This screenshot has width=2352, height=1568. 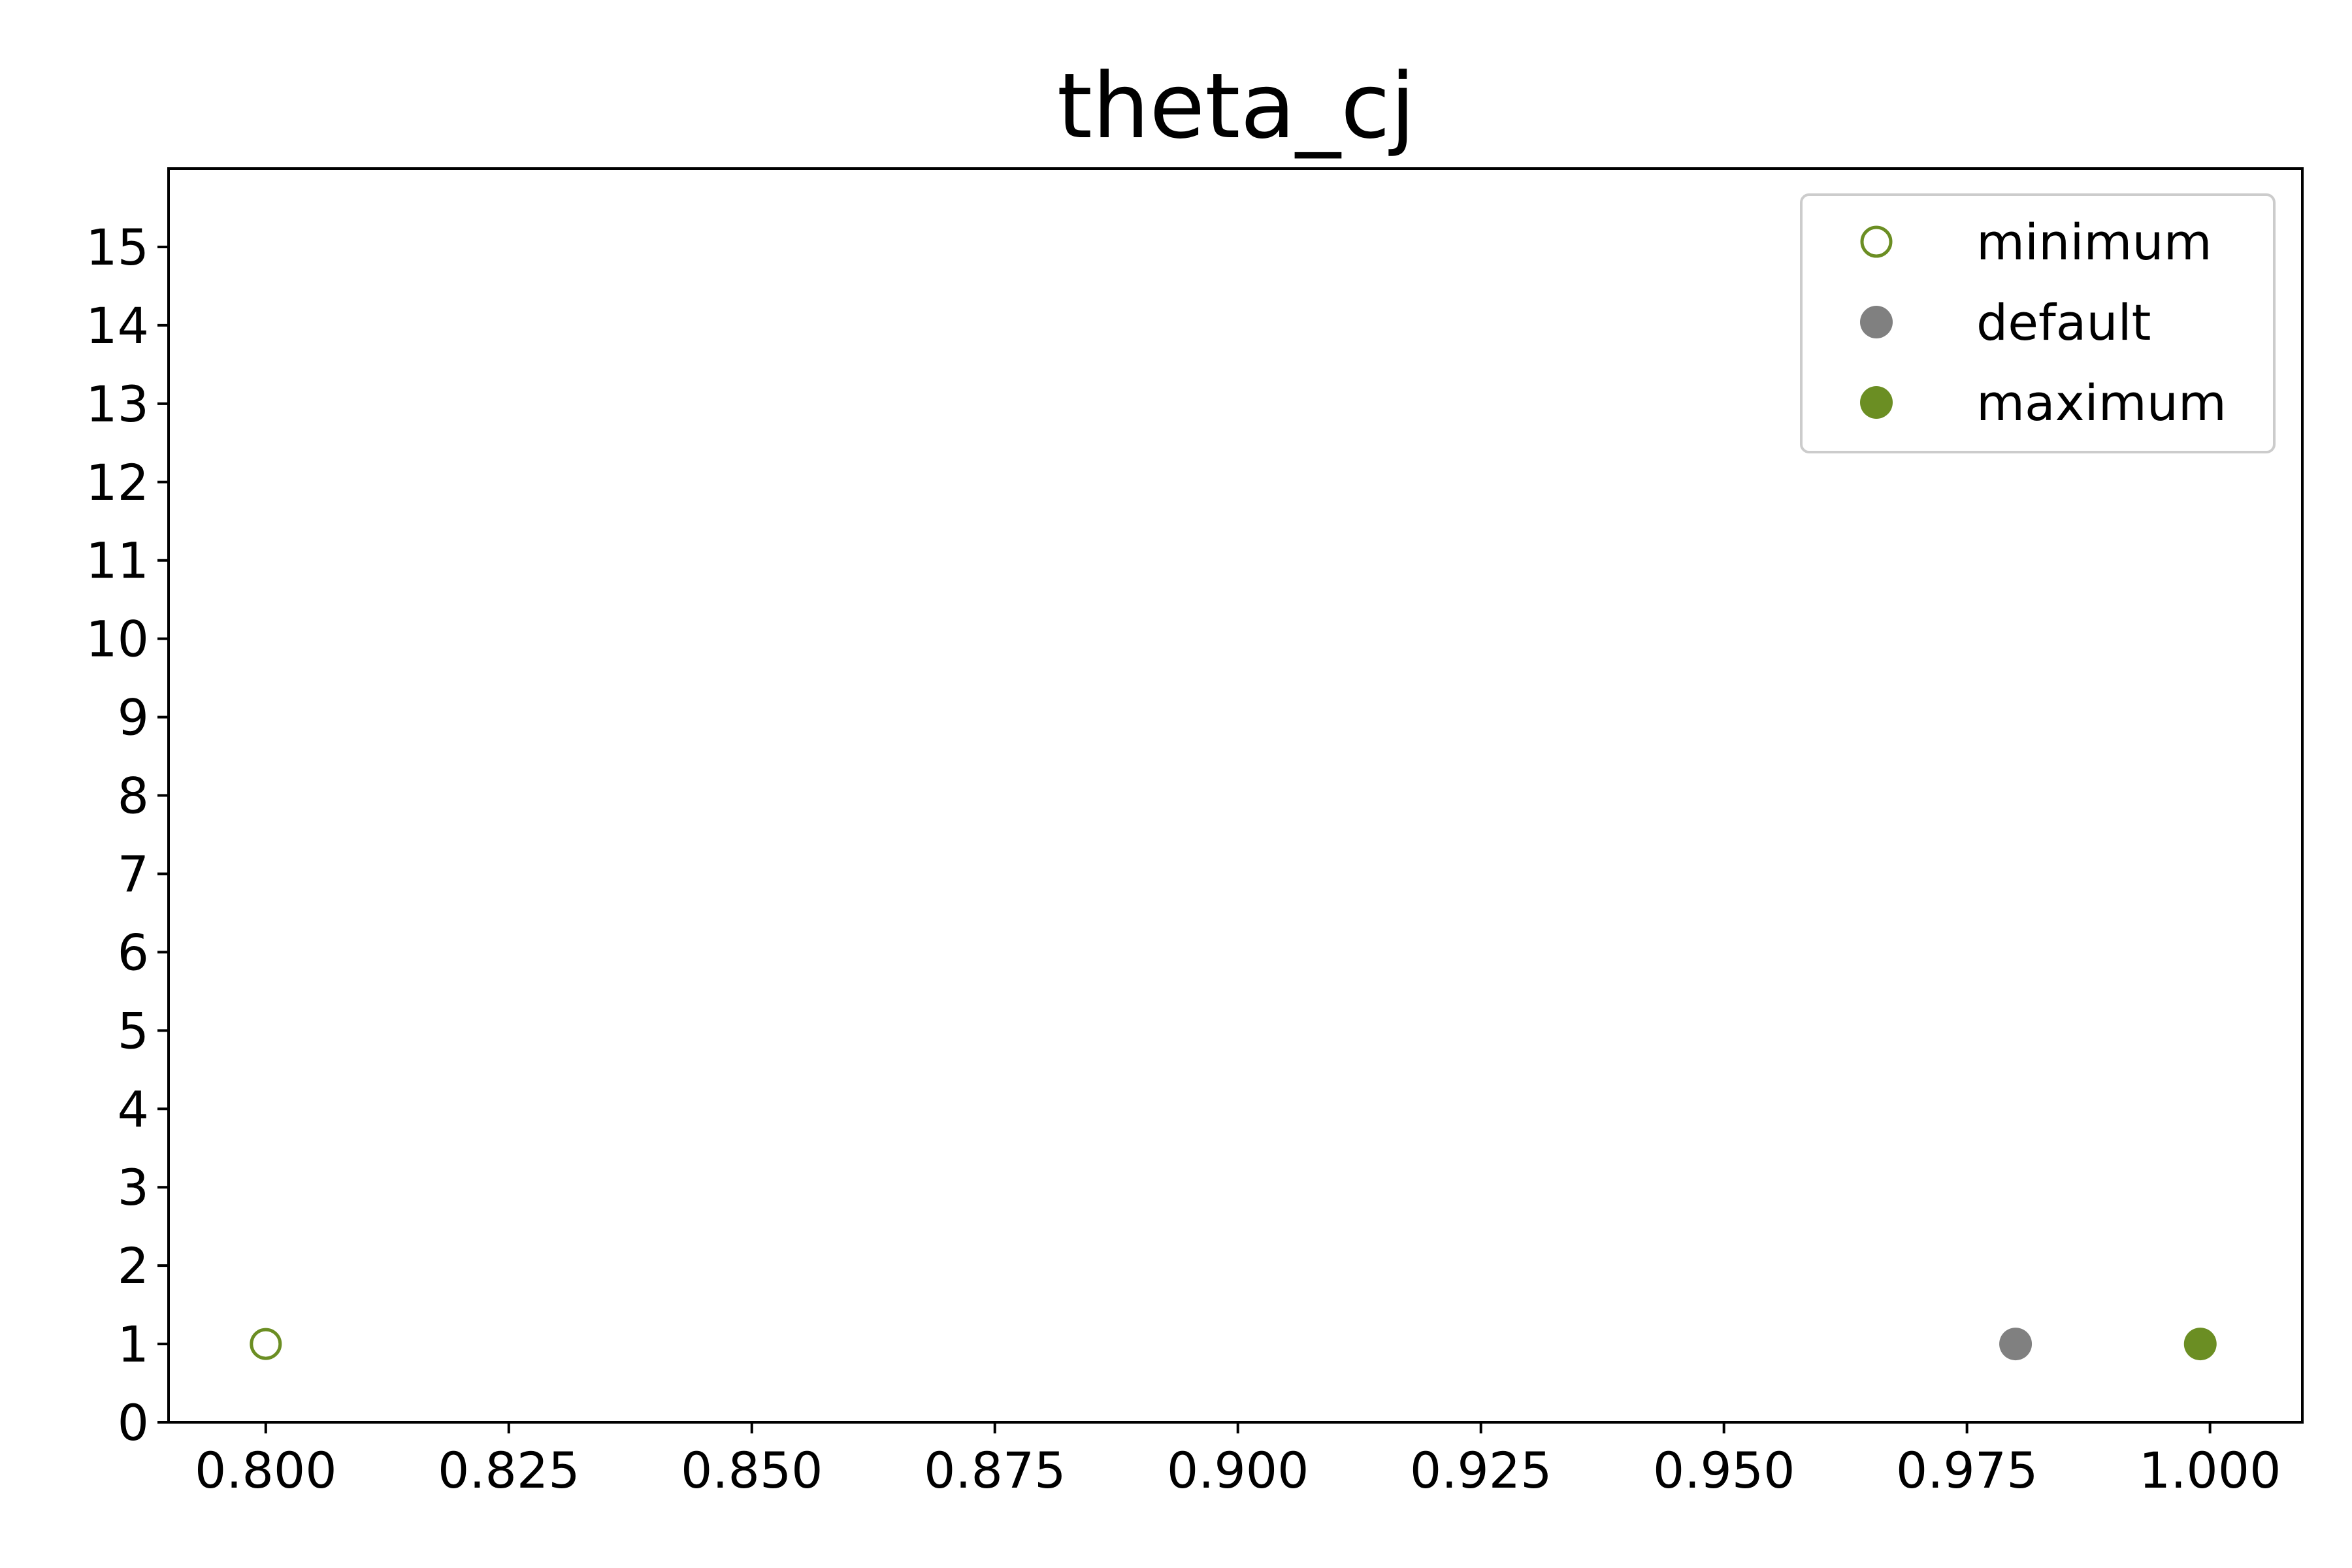 I want to click on y-tick-label: 1, so click(x=133, y=1344).